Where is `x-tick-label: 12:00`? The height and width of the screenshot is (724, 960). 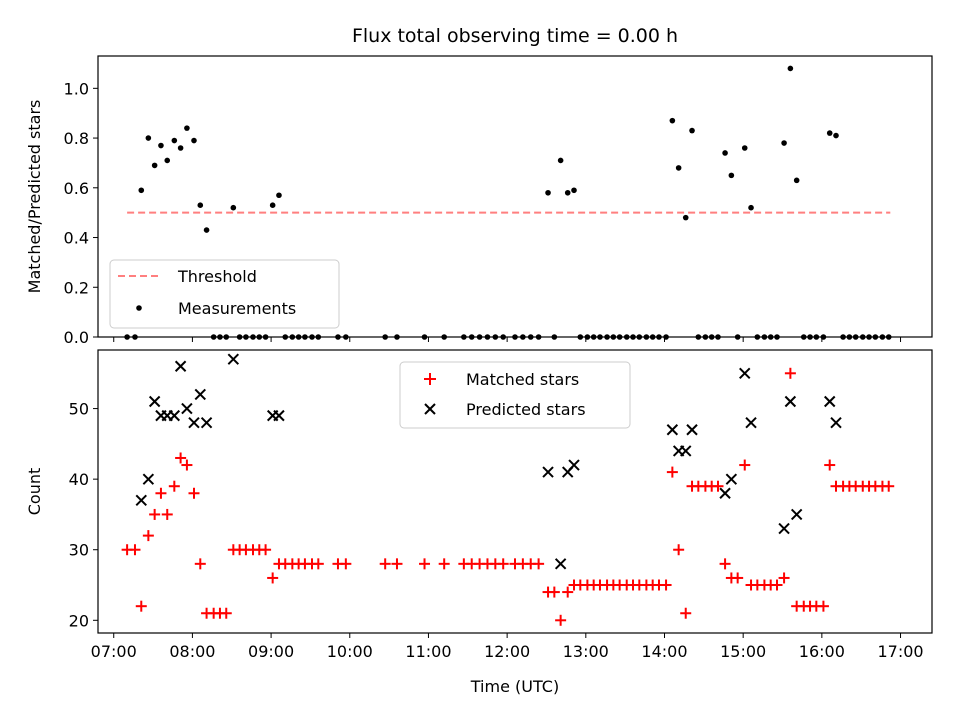
x-tick-label: 12:00 is located at coordinates (507, 651).